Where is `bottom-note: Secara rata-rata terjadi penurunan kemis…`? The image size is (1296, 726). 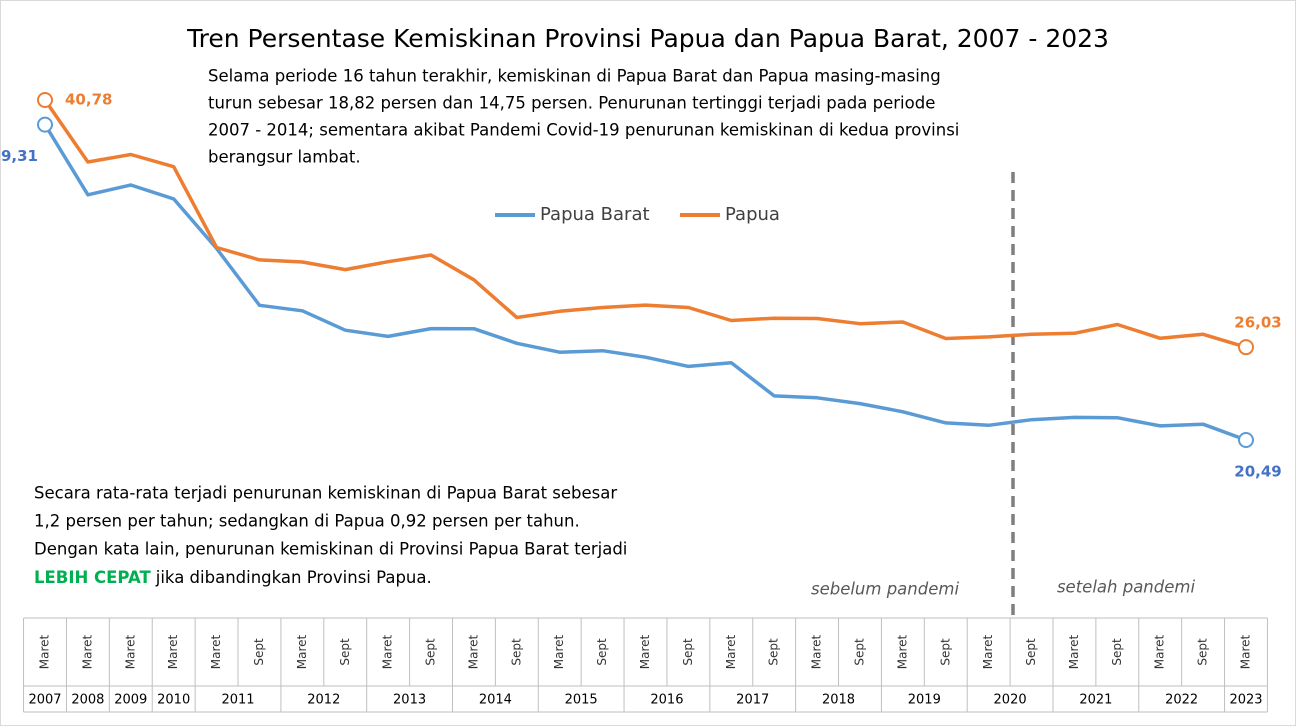
bottom-note: Secara rata-rata terjadi penurunan kemis… is located at coordinates (330, 535).